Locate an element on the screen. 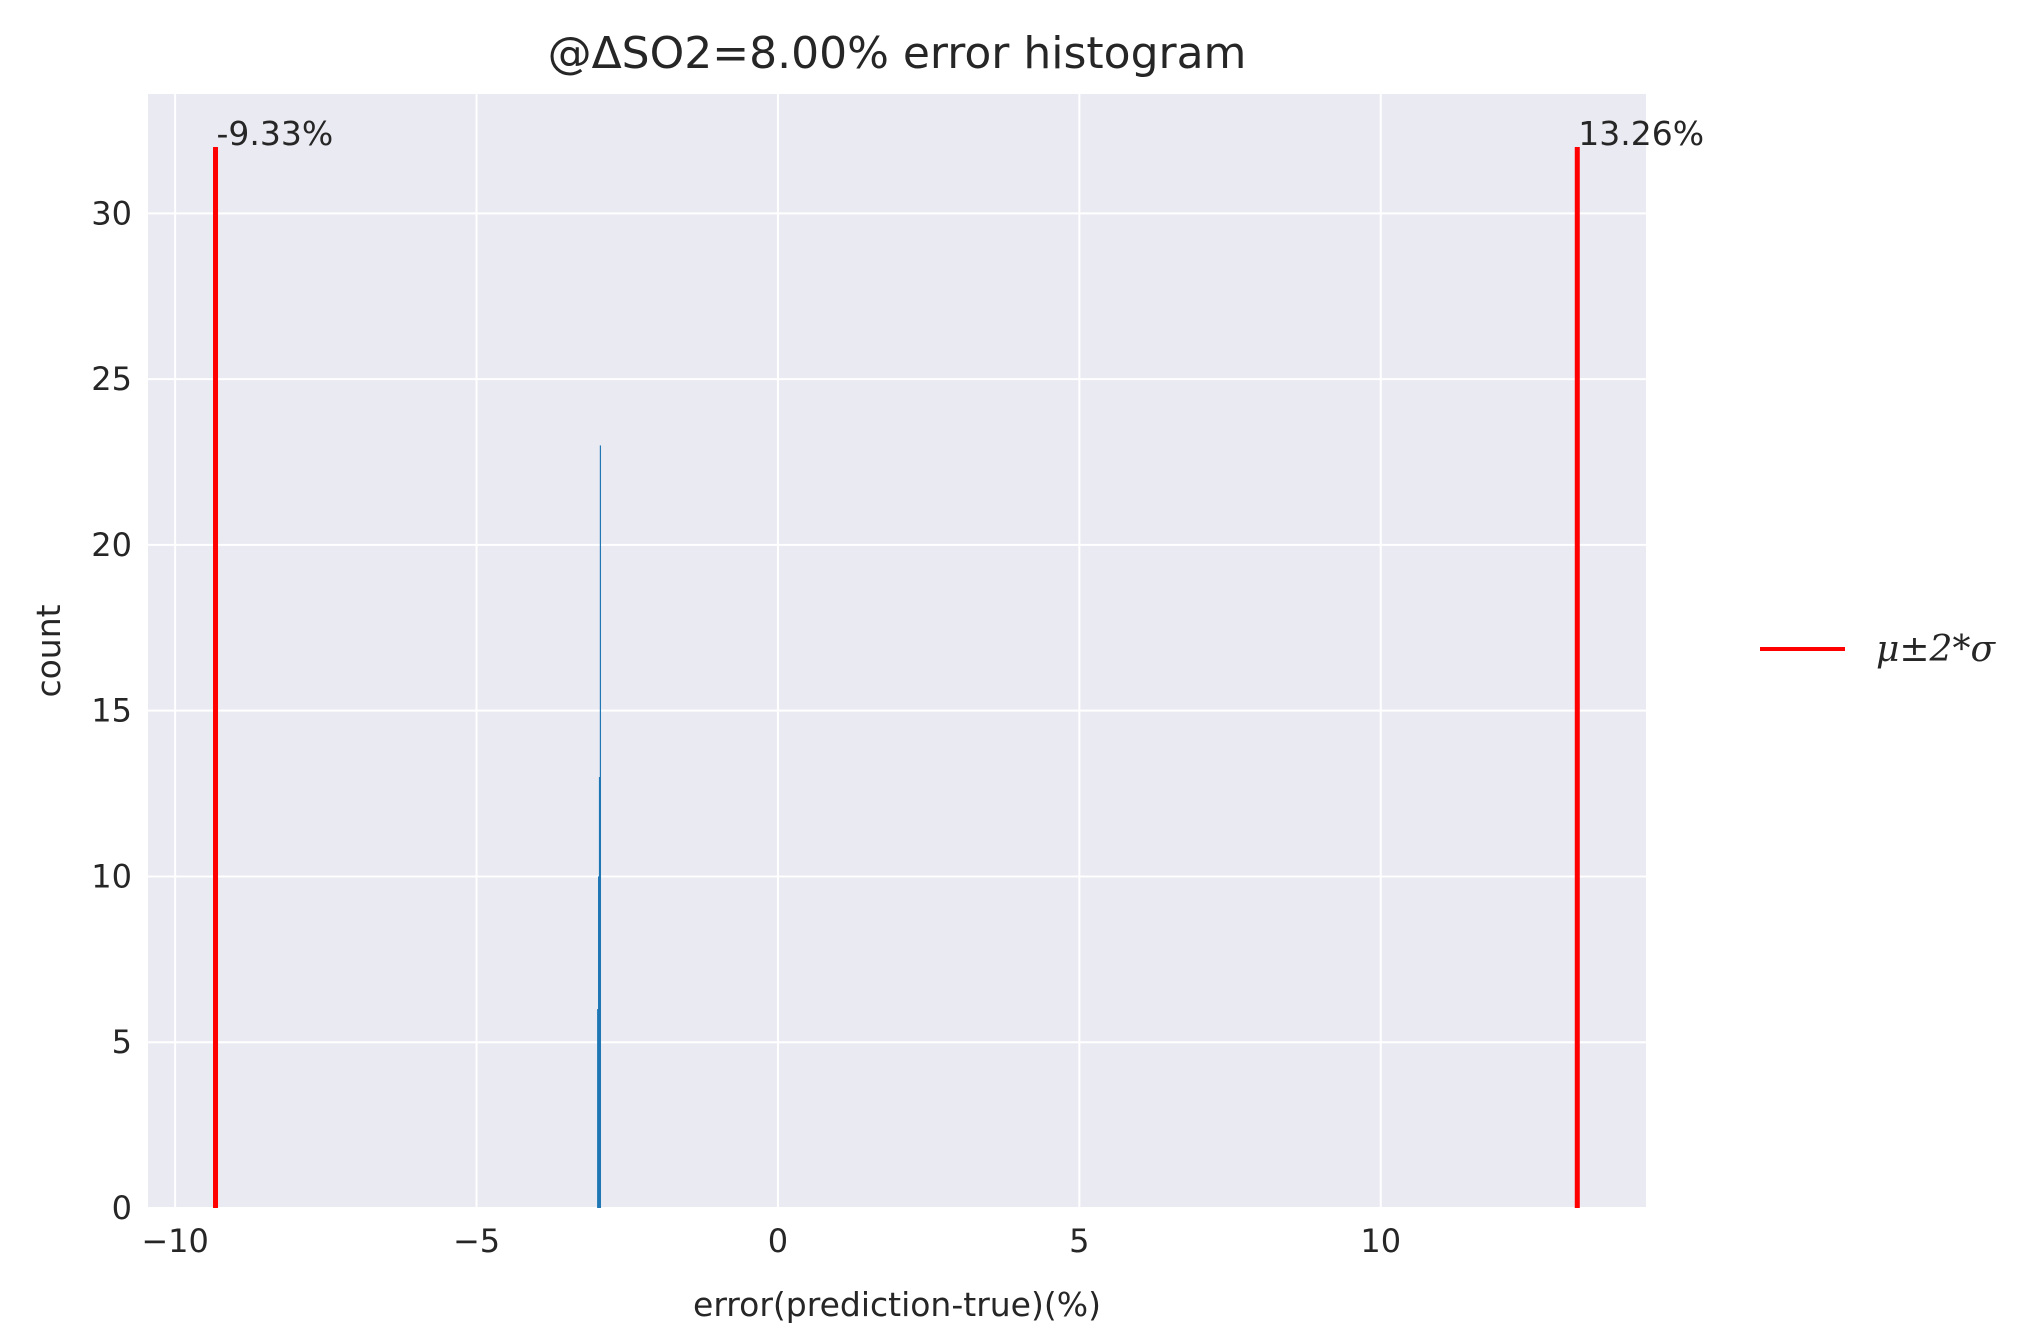  x-axis-label: error(prediction-true)(%) is located at coordinates (897, 1304).